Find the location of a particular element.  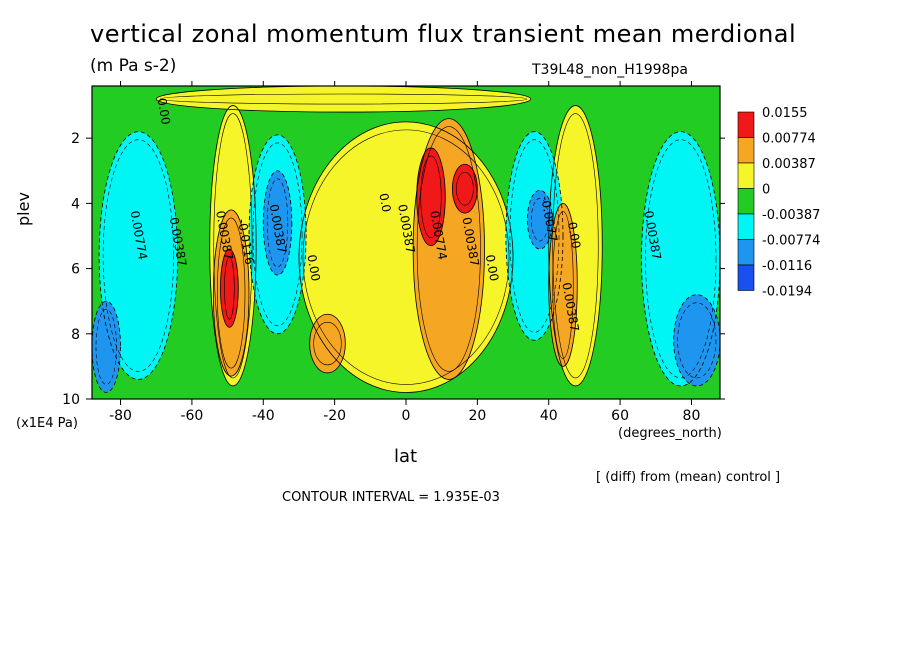

contour-line-inner-blue-right is located at coordinates (540, 220).